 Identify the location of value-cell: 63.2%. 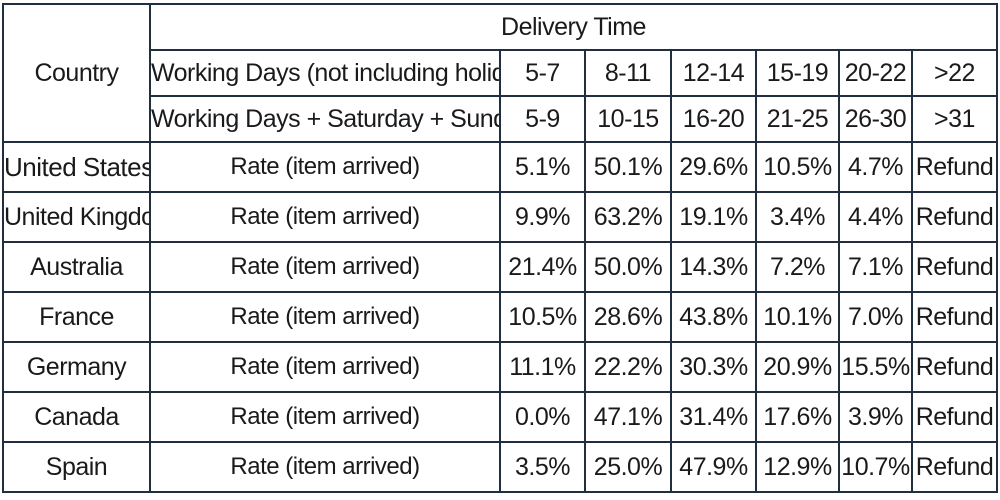
(628, 217).